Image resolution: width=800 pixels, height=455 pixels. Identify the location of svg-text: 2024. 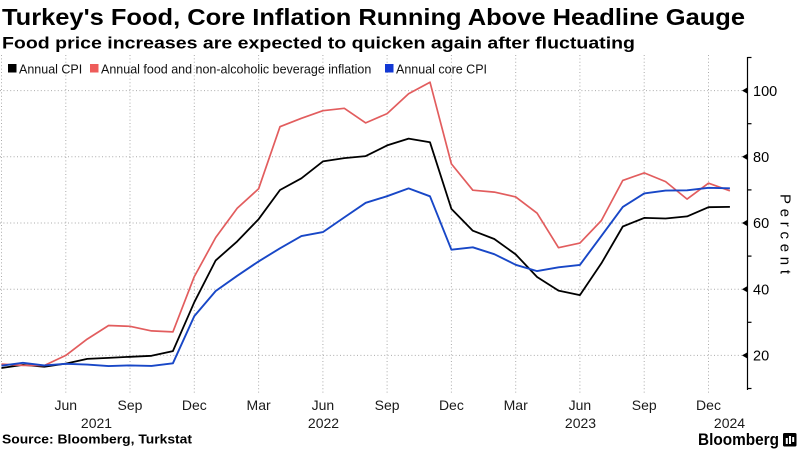
(729, 423).